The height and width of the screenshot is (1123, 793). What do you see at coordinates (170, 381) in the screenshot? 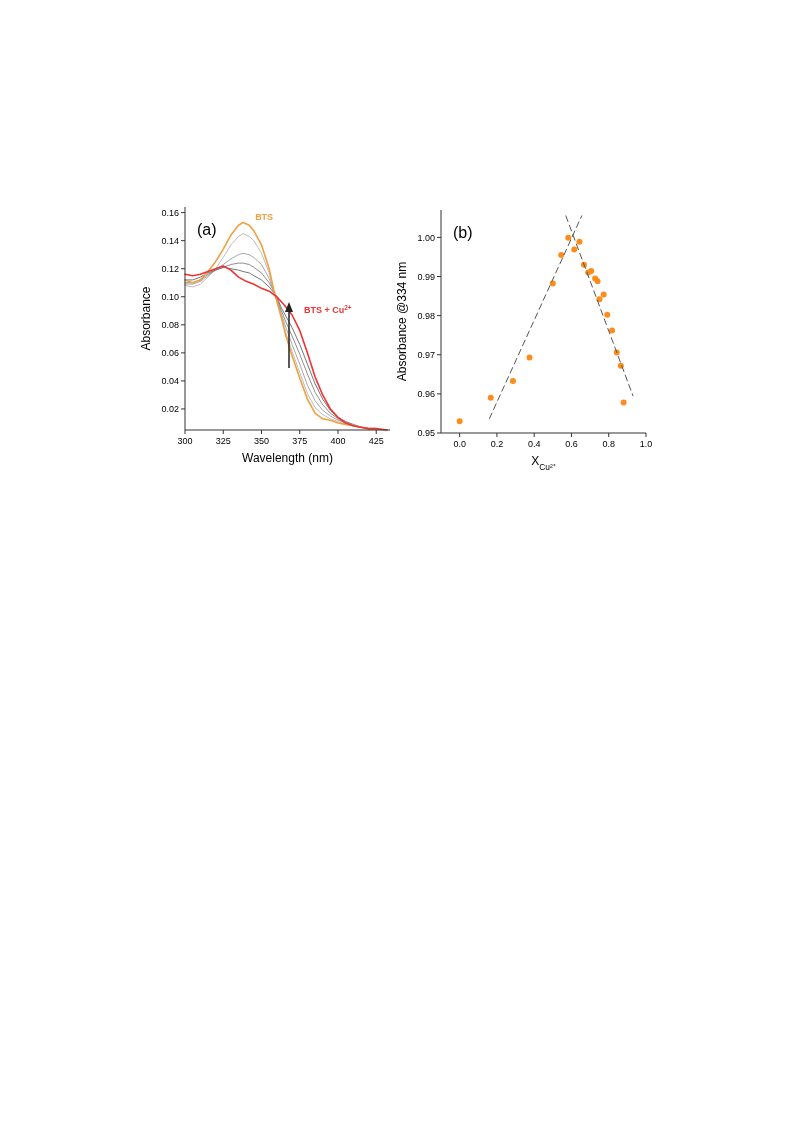
I see `y-tick-label: 0.04` at bounding box center [170, 381].